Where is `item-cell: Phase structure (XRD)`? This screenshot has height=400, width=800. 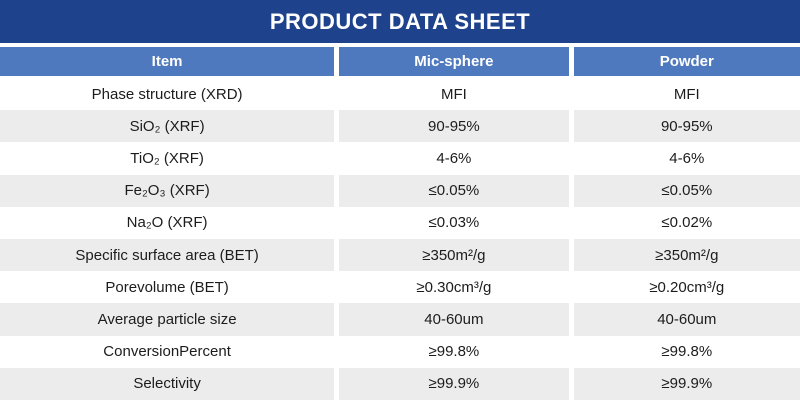
item-cell: Phase structure (XRD) is located at coordinates (170, 94).